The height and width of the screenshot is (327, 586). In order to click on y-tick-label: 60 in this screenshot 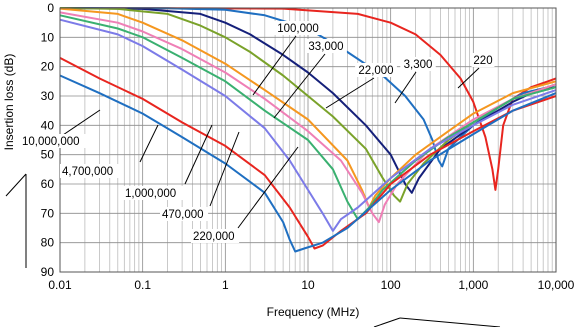, I will do `click(48, 184)`.